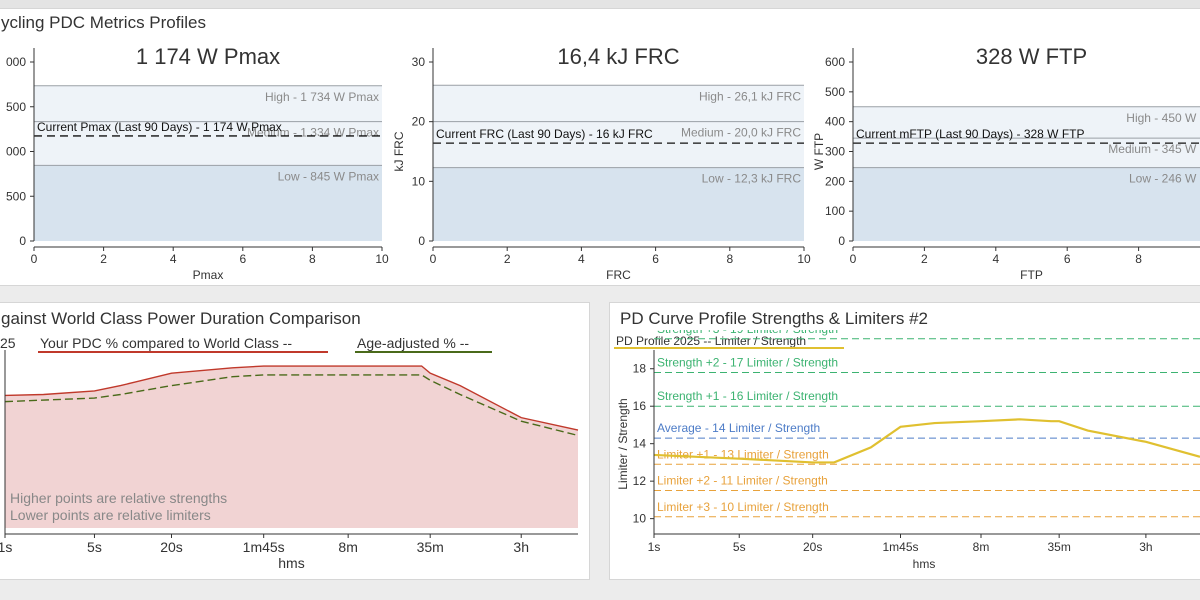 The height and width of the screenshot is (600, 1200). I want to click on pdc-area, so click(291, 447).